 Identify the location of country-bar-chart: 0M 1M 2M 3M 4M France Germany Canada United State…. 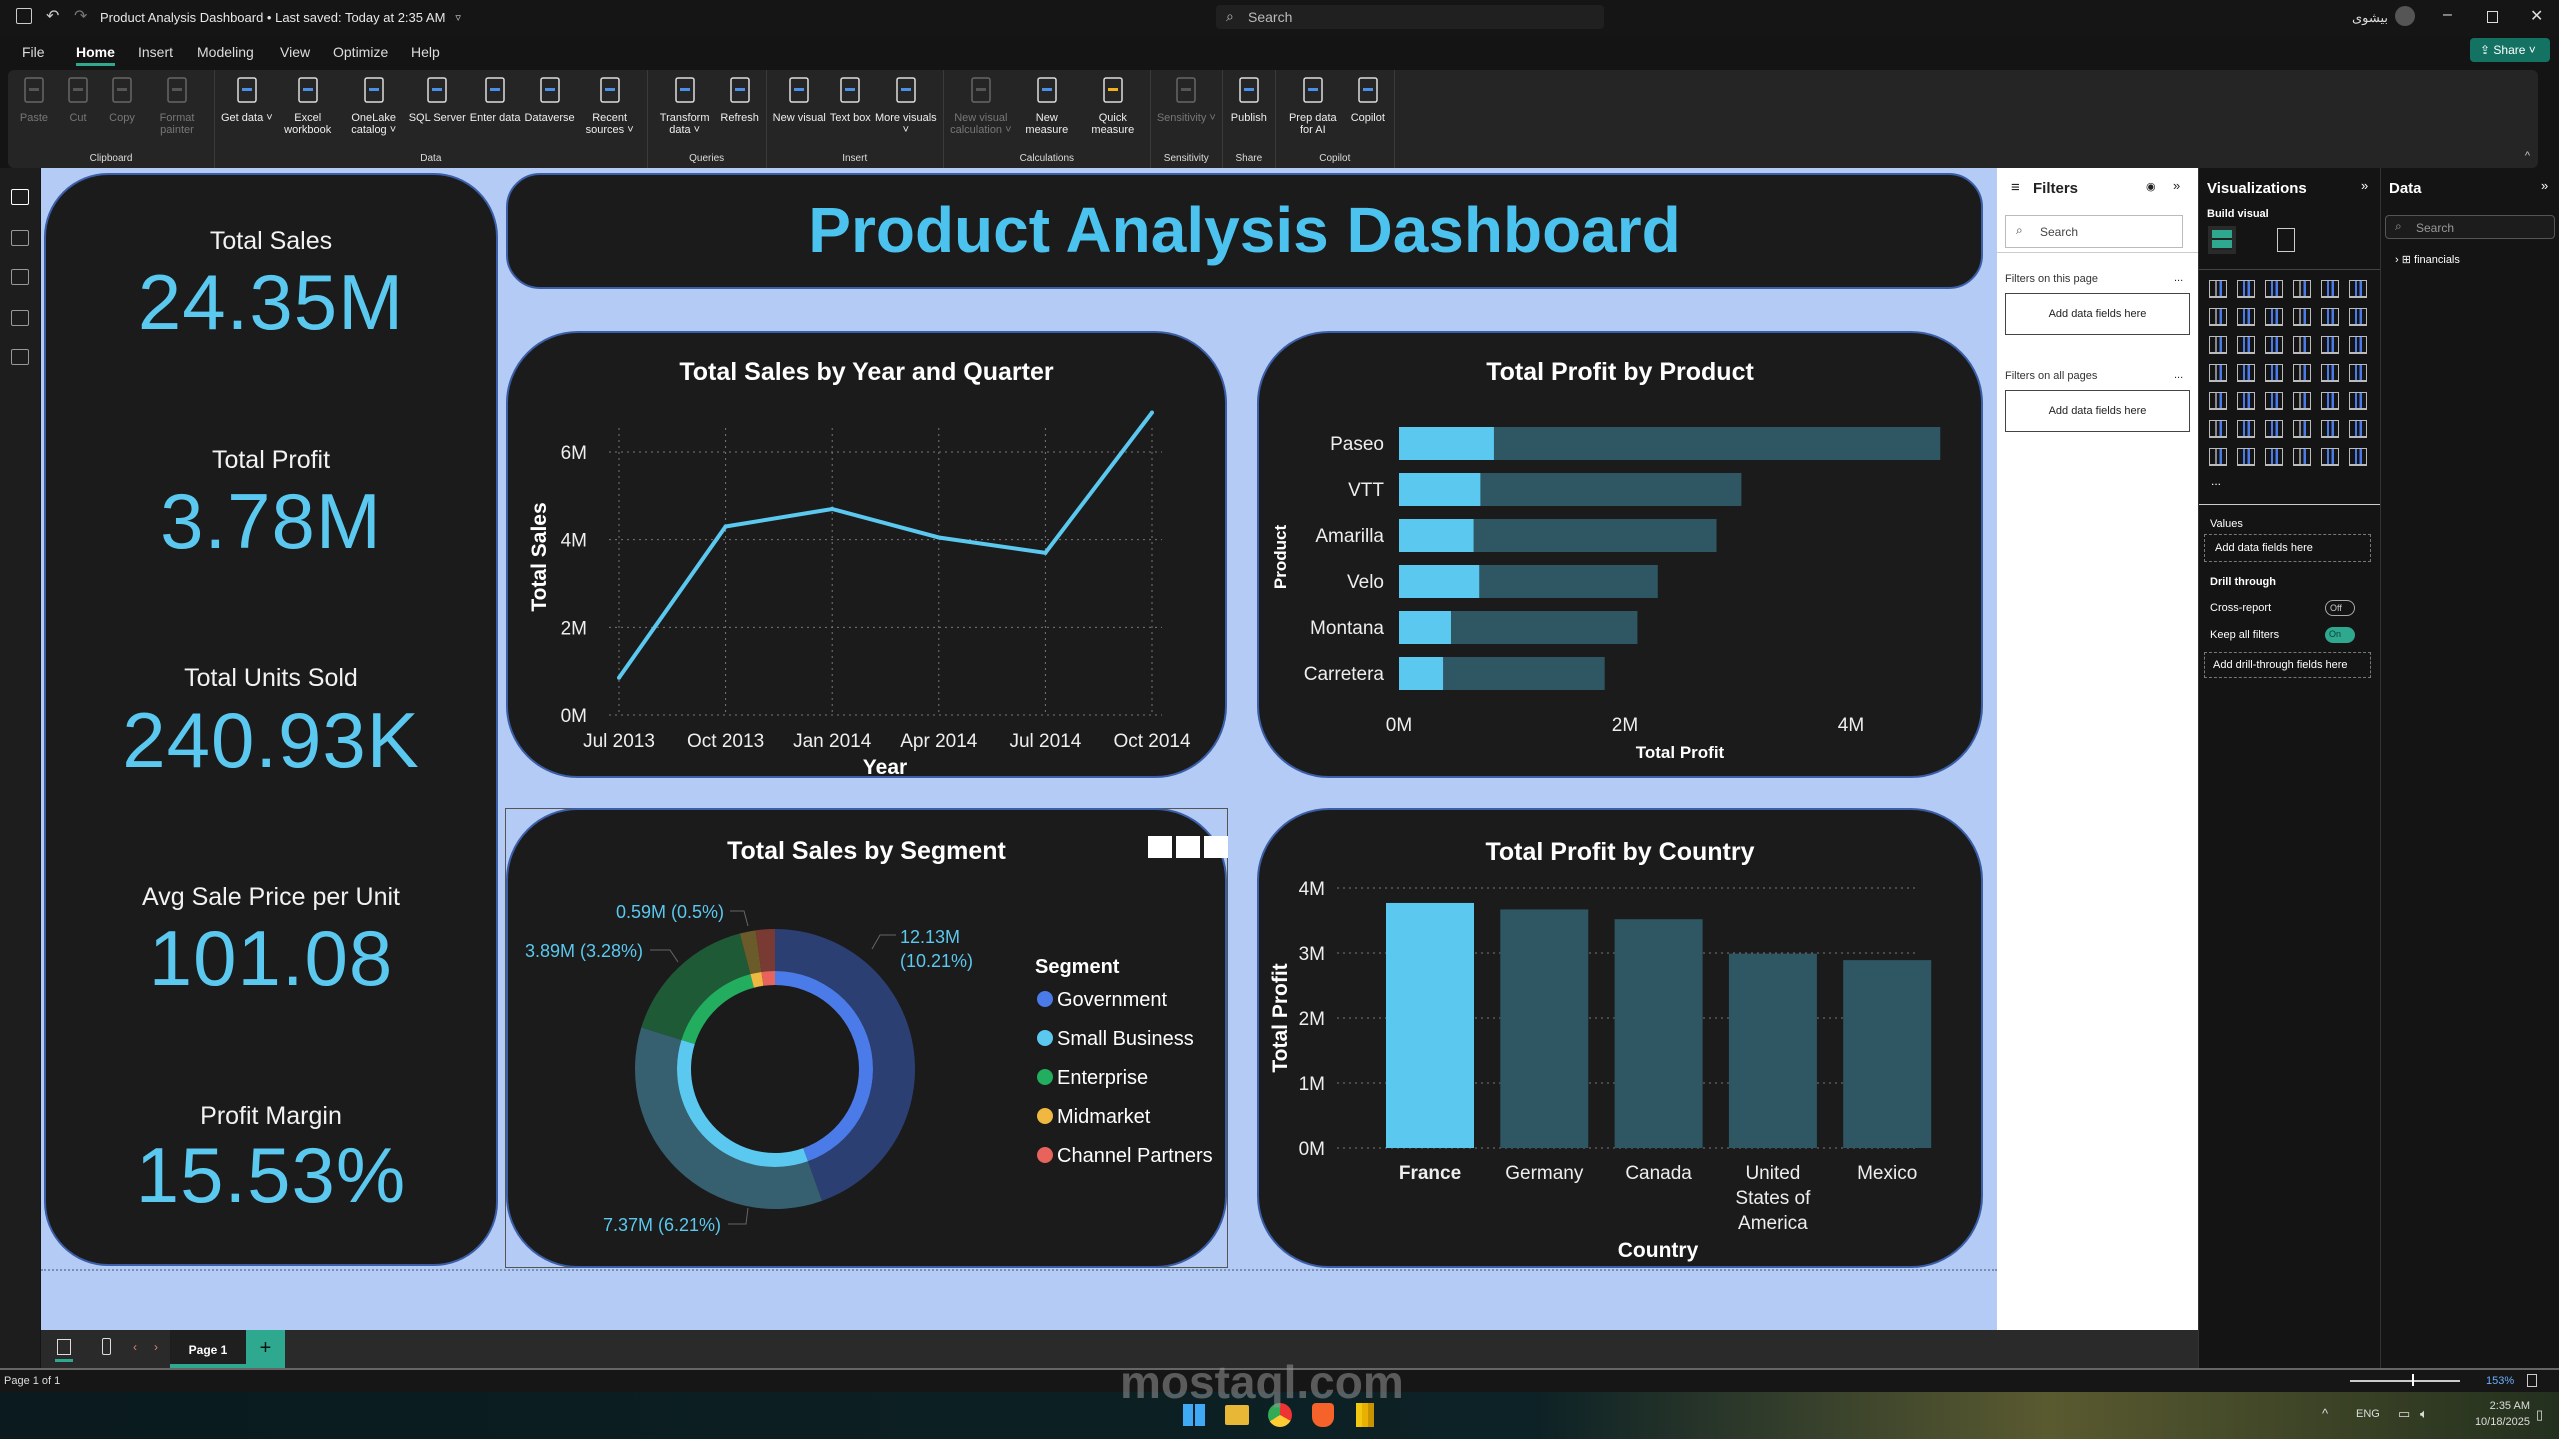
(1622, 1040).